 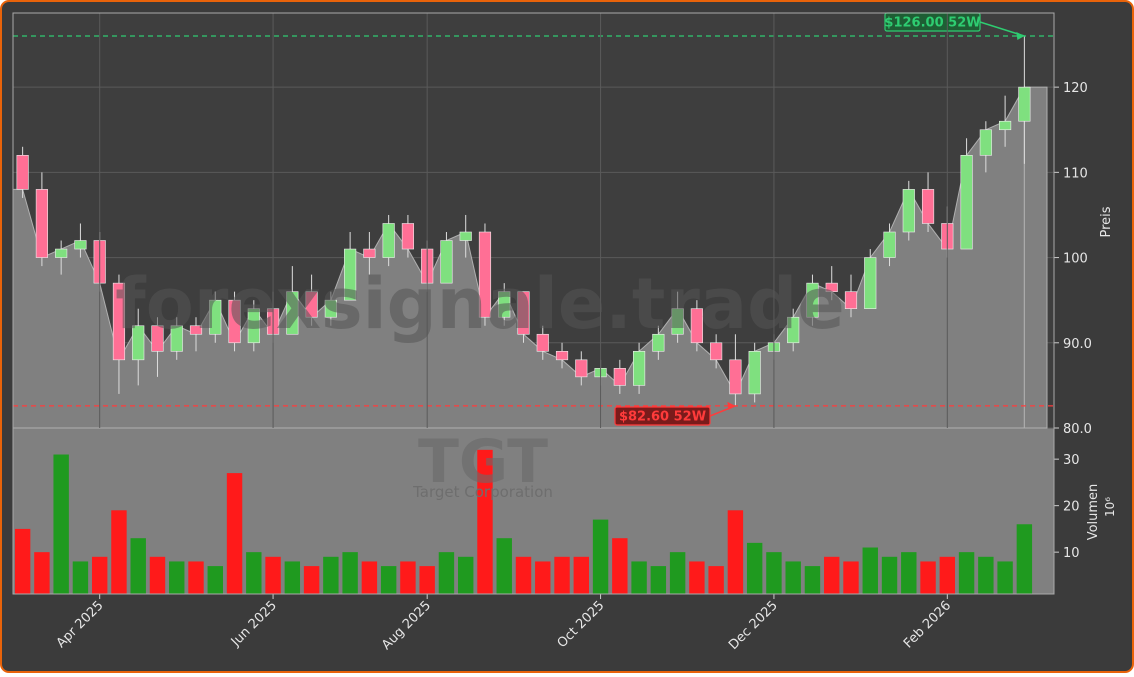 I want to click on y-tick-label: 100, so click(x=1075, y=259).